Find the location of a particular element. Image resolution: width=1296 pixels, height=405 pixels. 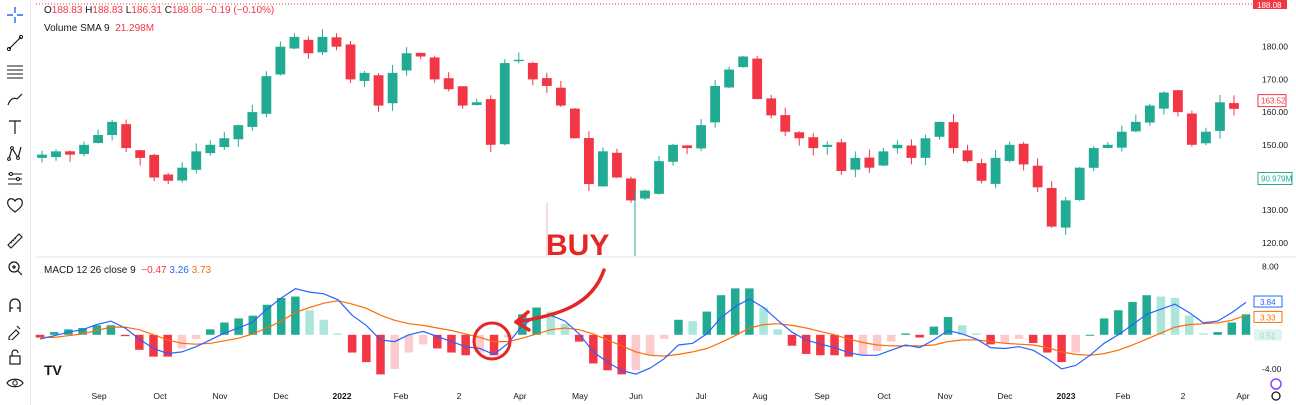

time-axis-tick: Dec is located at coordinates (1005, 396).